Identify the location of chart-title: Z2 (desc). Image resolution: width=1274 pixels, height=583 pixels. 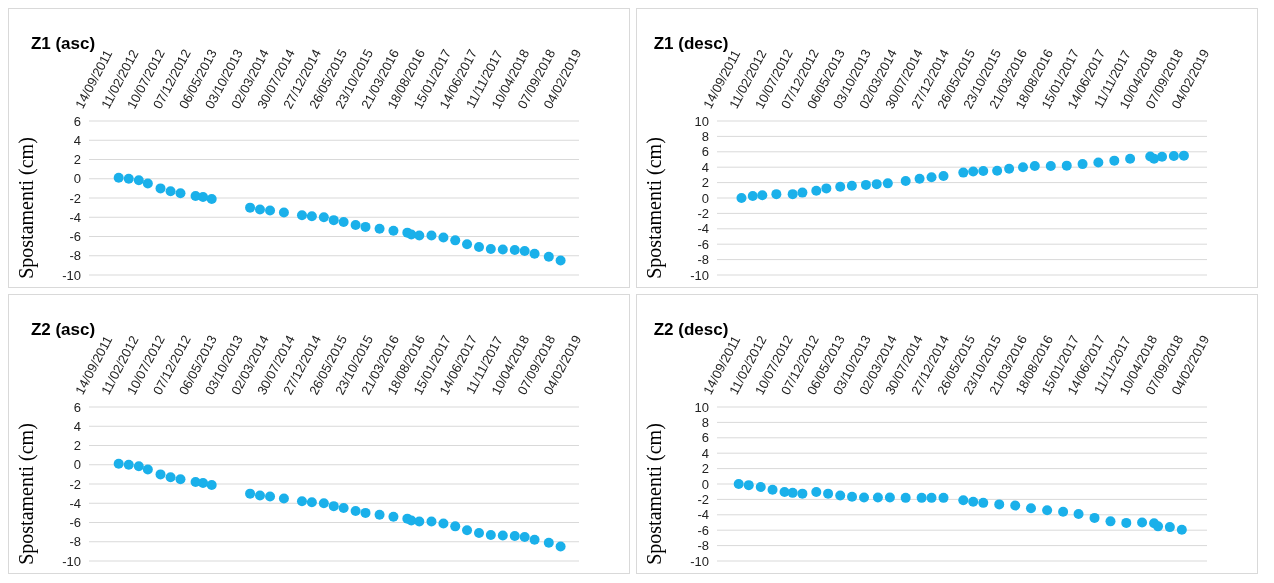
(690, 329).